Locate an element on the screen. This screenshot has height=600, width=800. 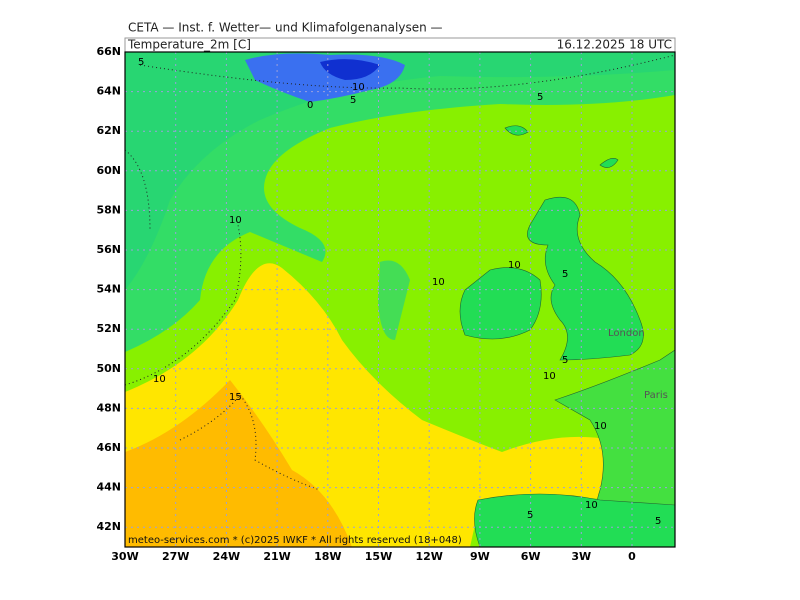
parameter: Temperature_2m [C] is located at coordinates (189, 45).